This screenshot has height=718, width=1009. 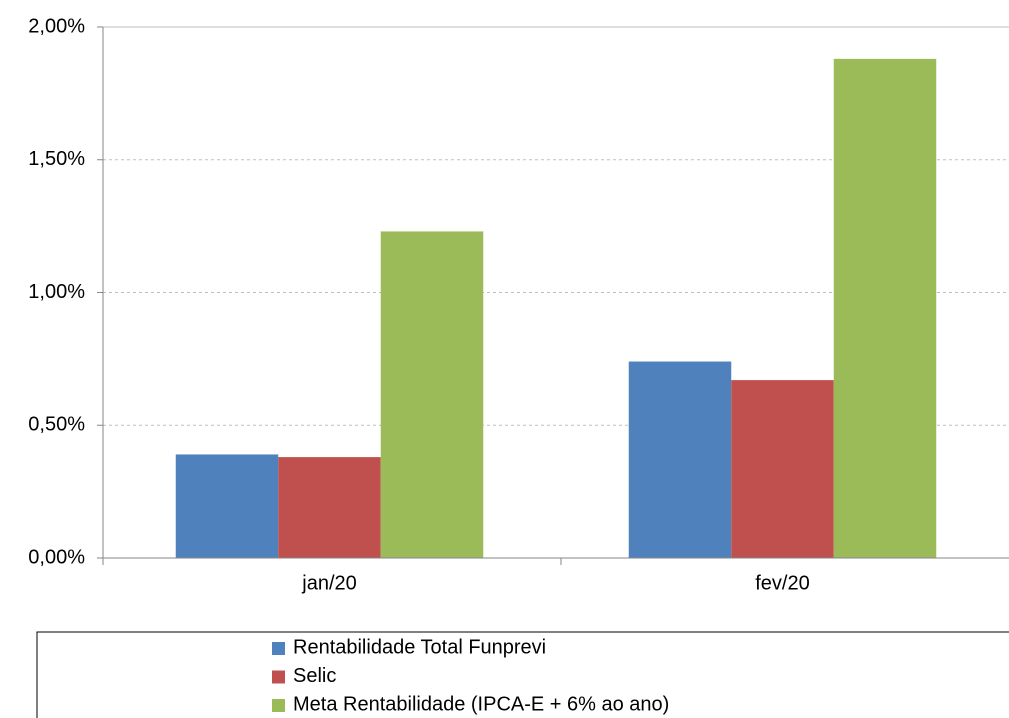 I want to click on y-tick-label: 1,00%, so click(x=56, y=292).